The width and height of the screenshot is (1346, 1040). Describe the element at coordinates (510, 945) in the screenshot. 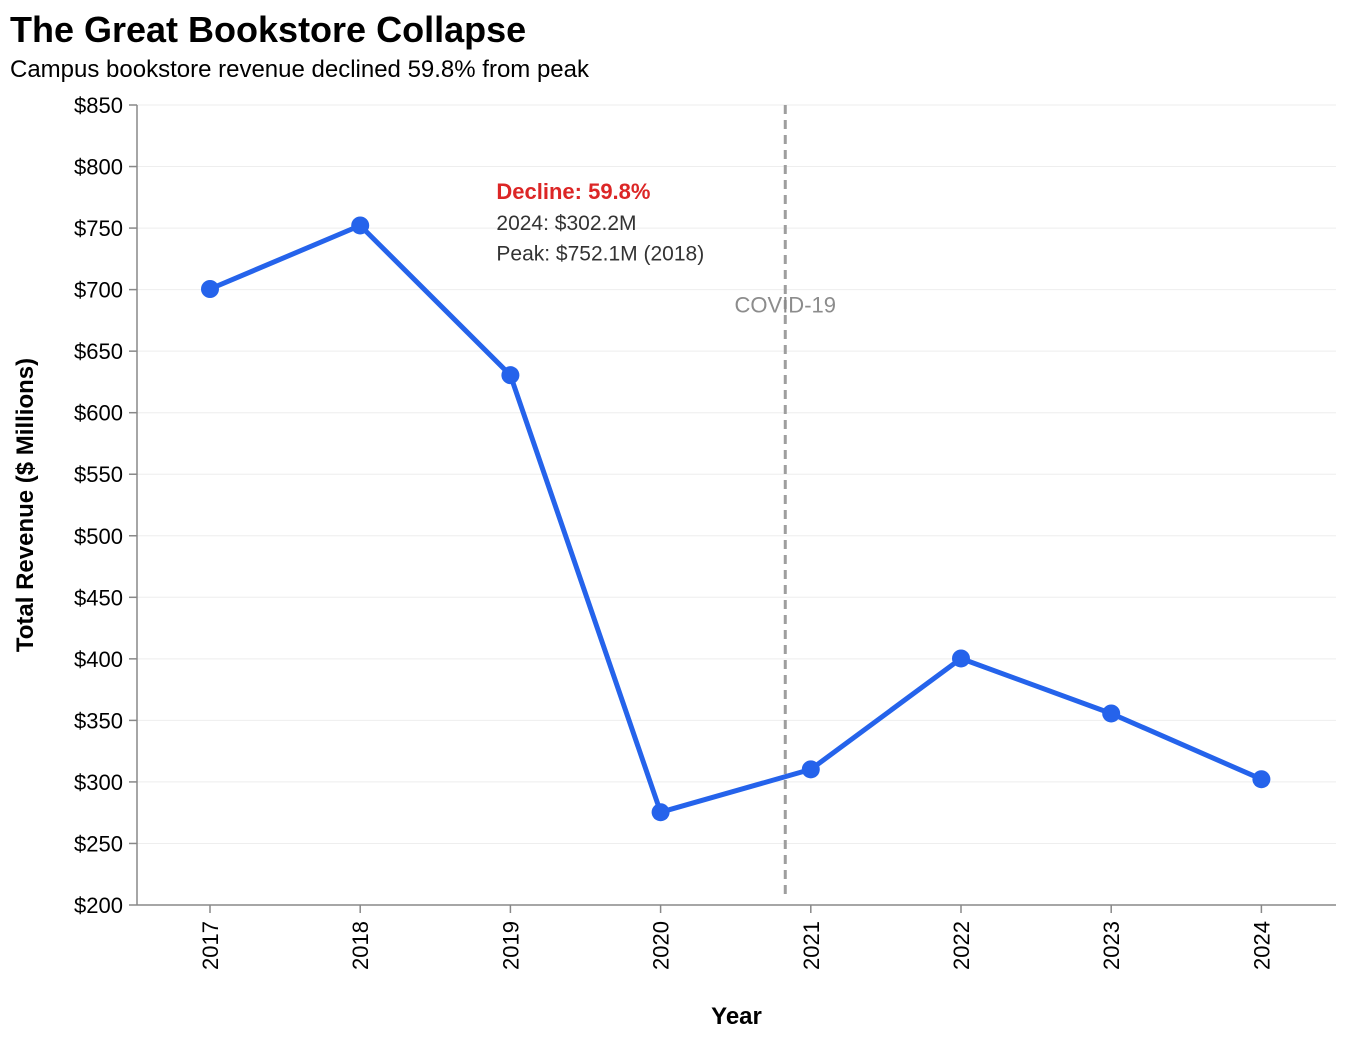

I see `x-tick-label: 2019` at that location.